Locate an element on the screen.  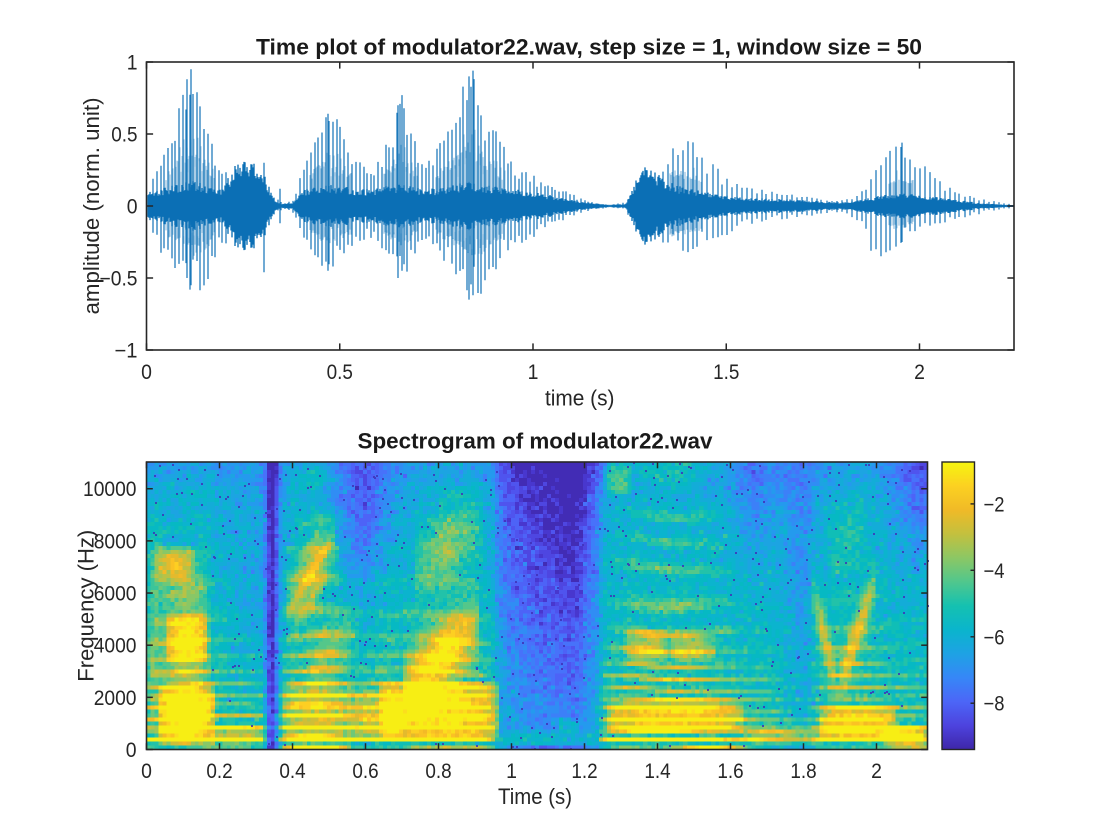
svg-text: 6000 is located at coordinates (115, 594).